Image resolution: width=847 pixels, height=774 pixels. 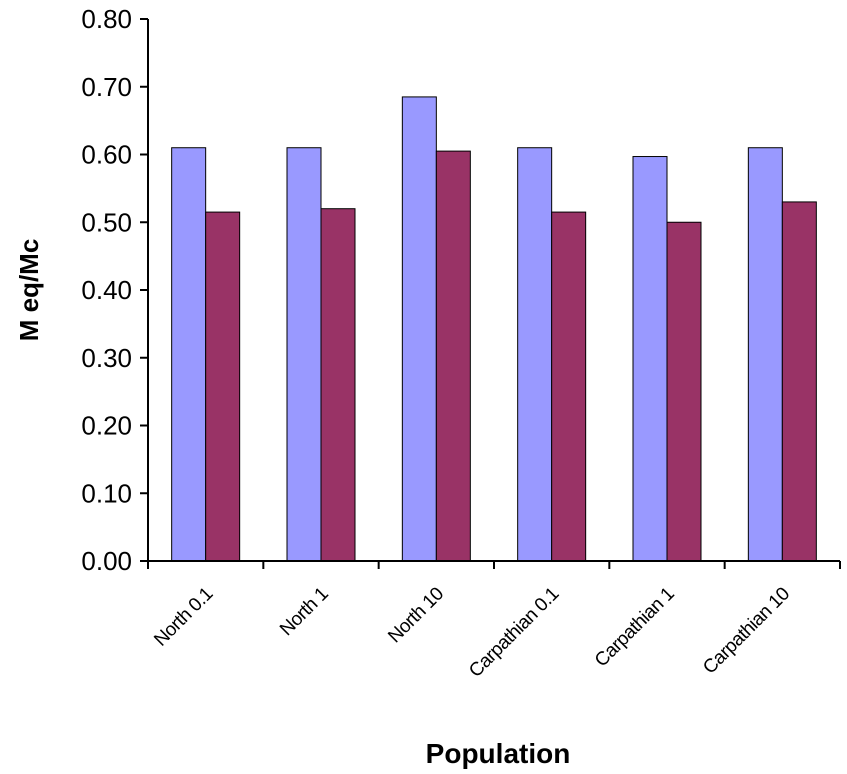 I want to click on x-tick-label: Carpathian 10, so click(x=746, y=631).